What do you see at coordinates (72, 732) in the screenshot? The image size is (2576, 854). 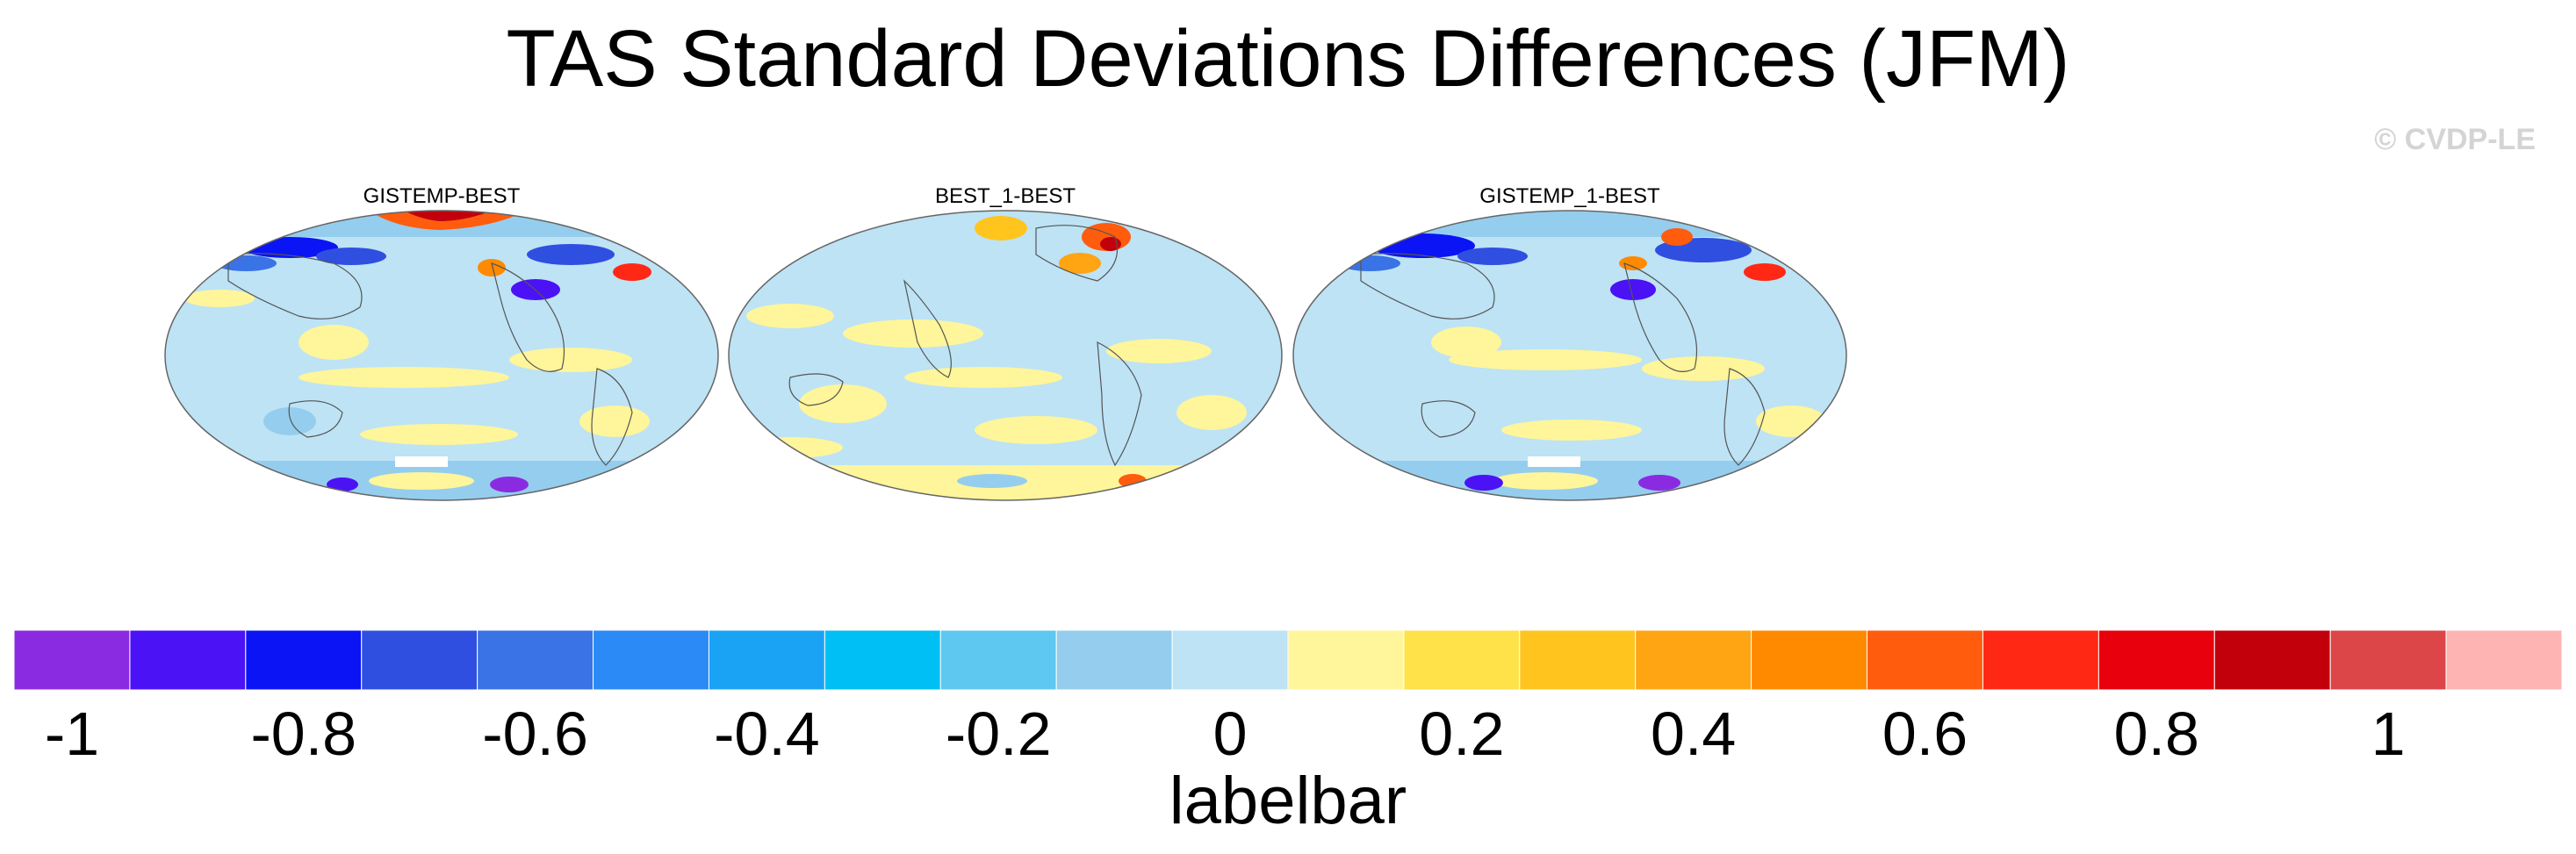 I see `labelbar-tick-label: -1` at bounding box center [72, 732].